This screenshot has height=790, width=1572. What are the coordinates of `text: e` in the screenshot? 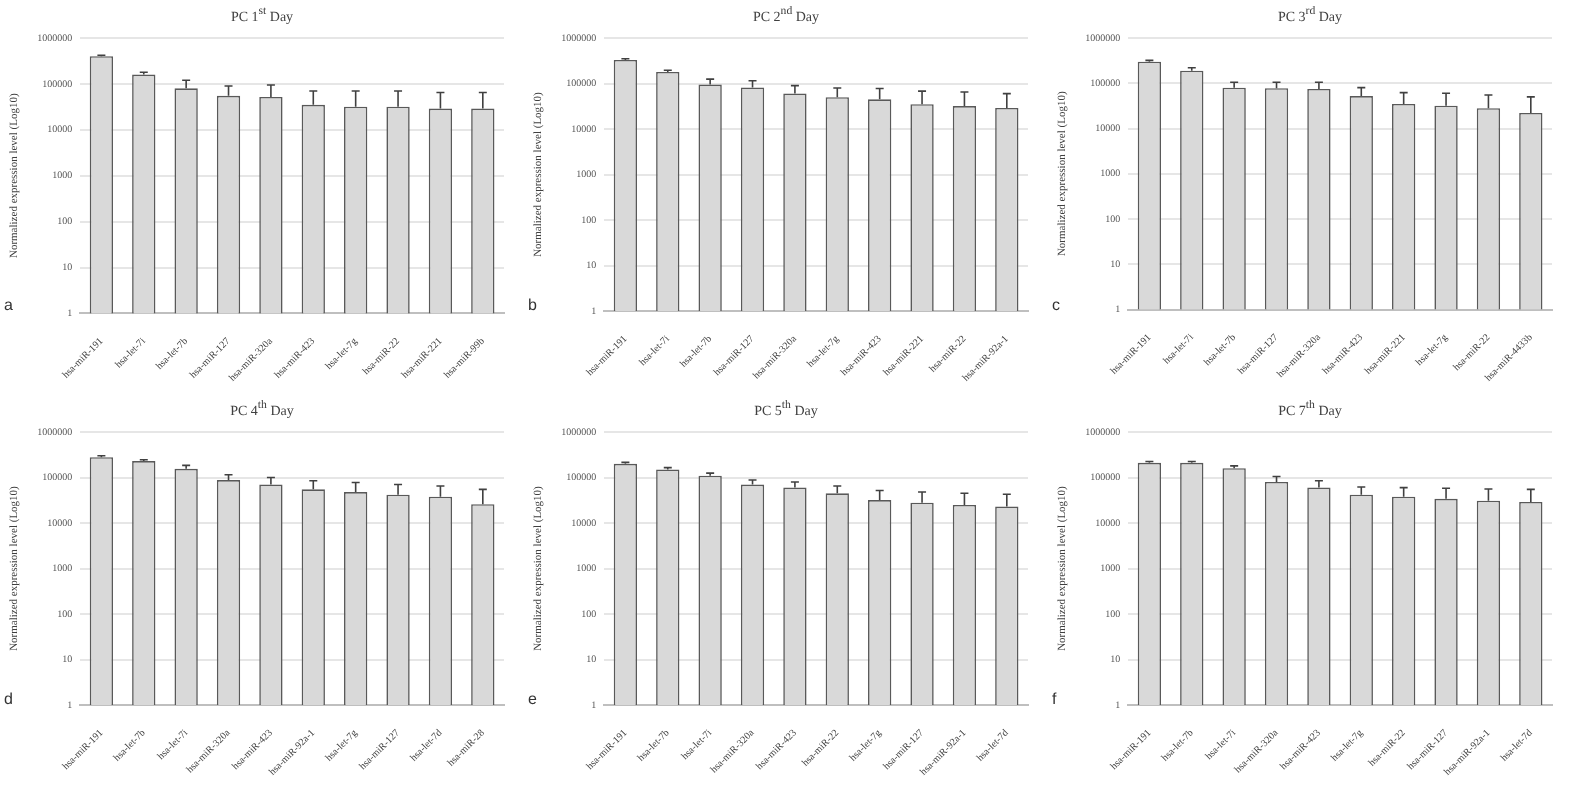 It's located at (532, 699).